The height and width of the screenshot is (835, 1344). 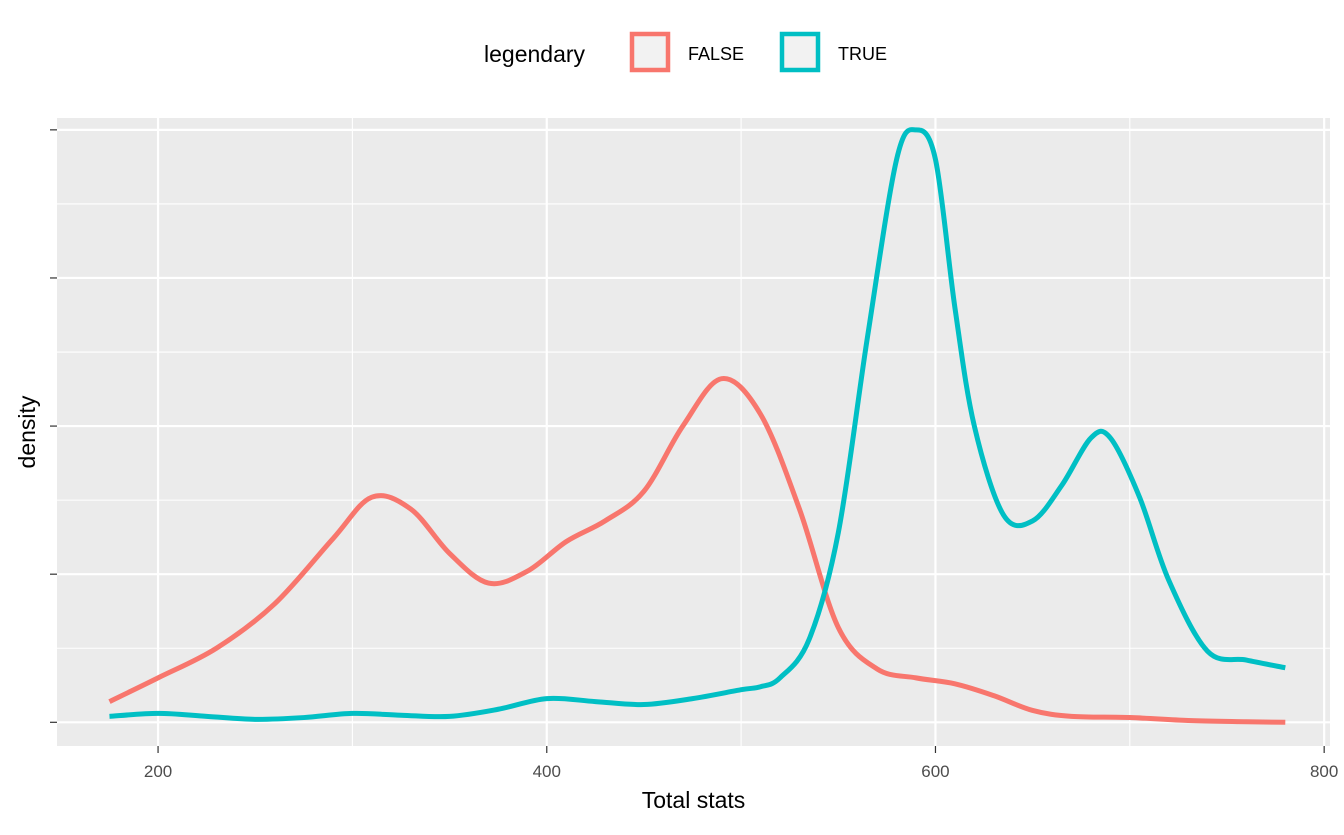 I want to click on x-tick-label: 600, so click(x=935, y=771).